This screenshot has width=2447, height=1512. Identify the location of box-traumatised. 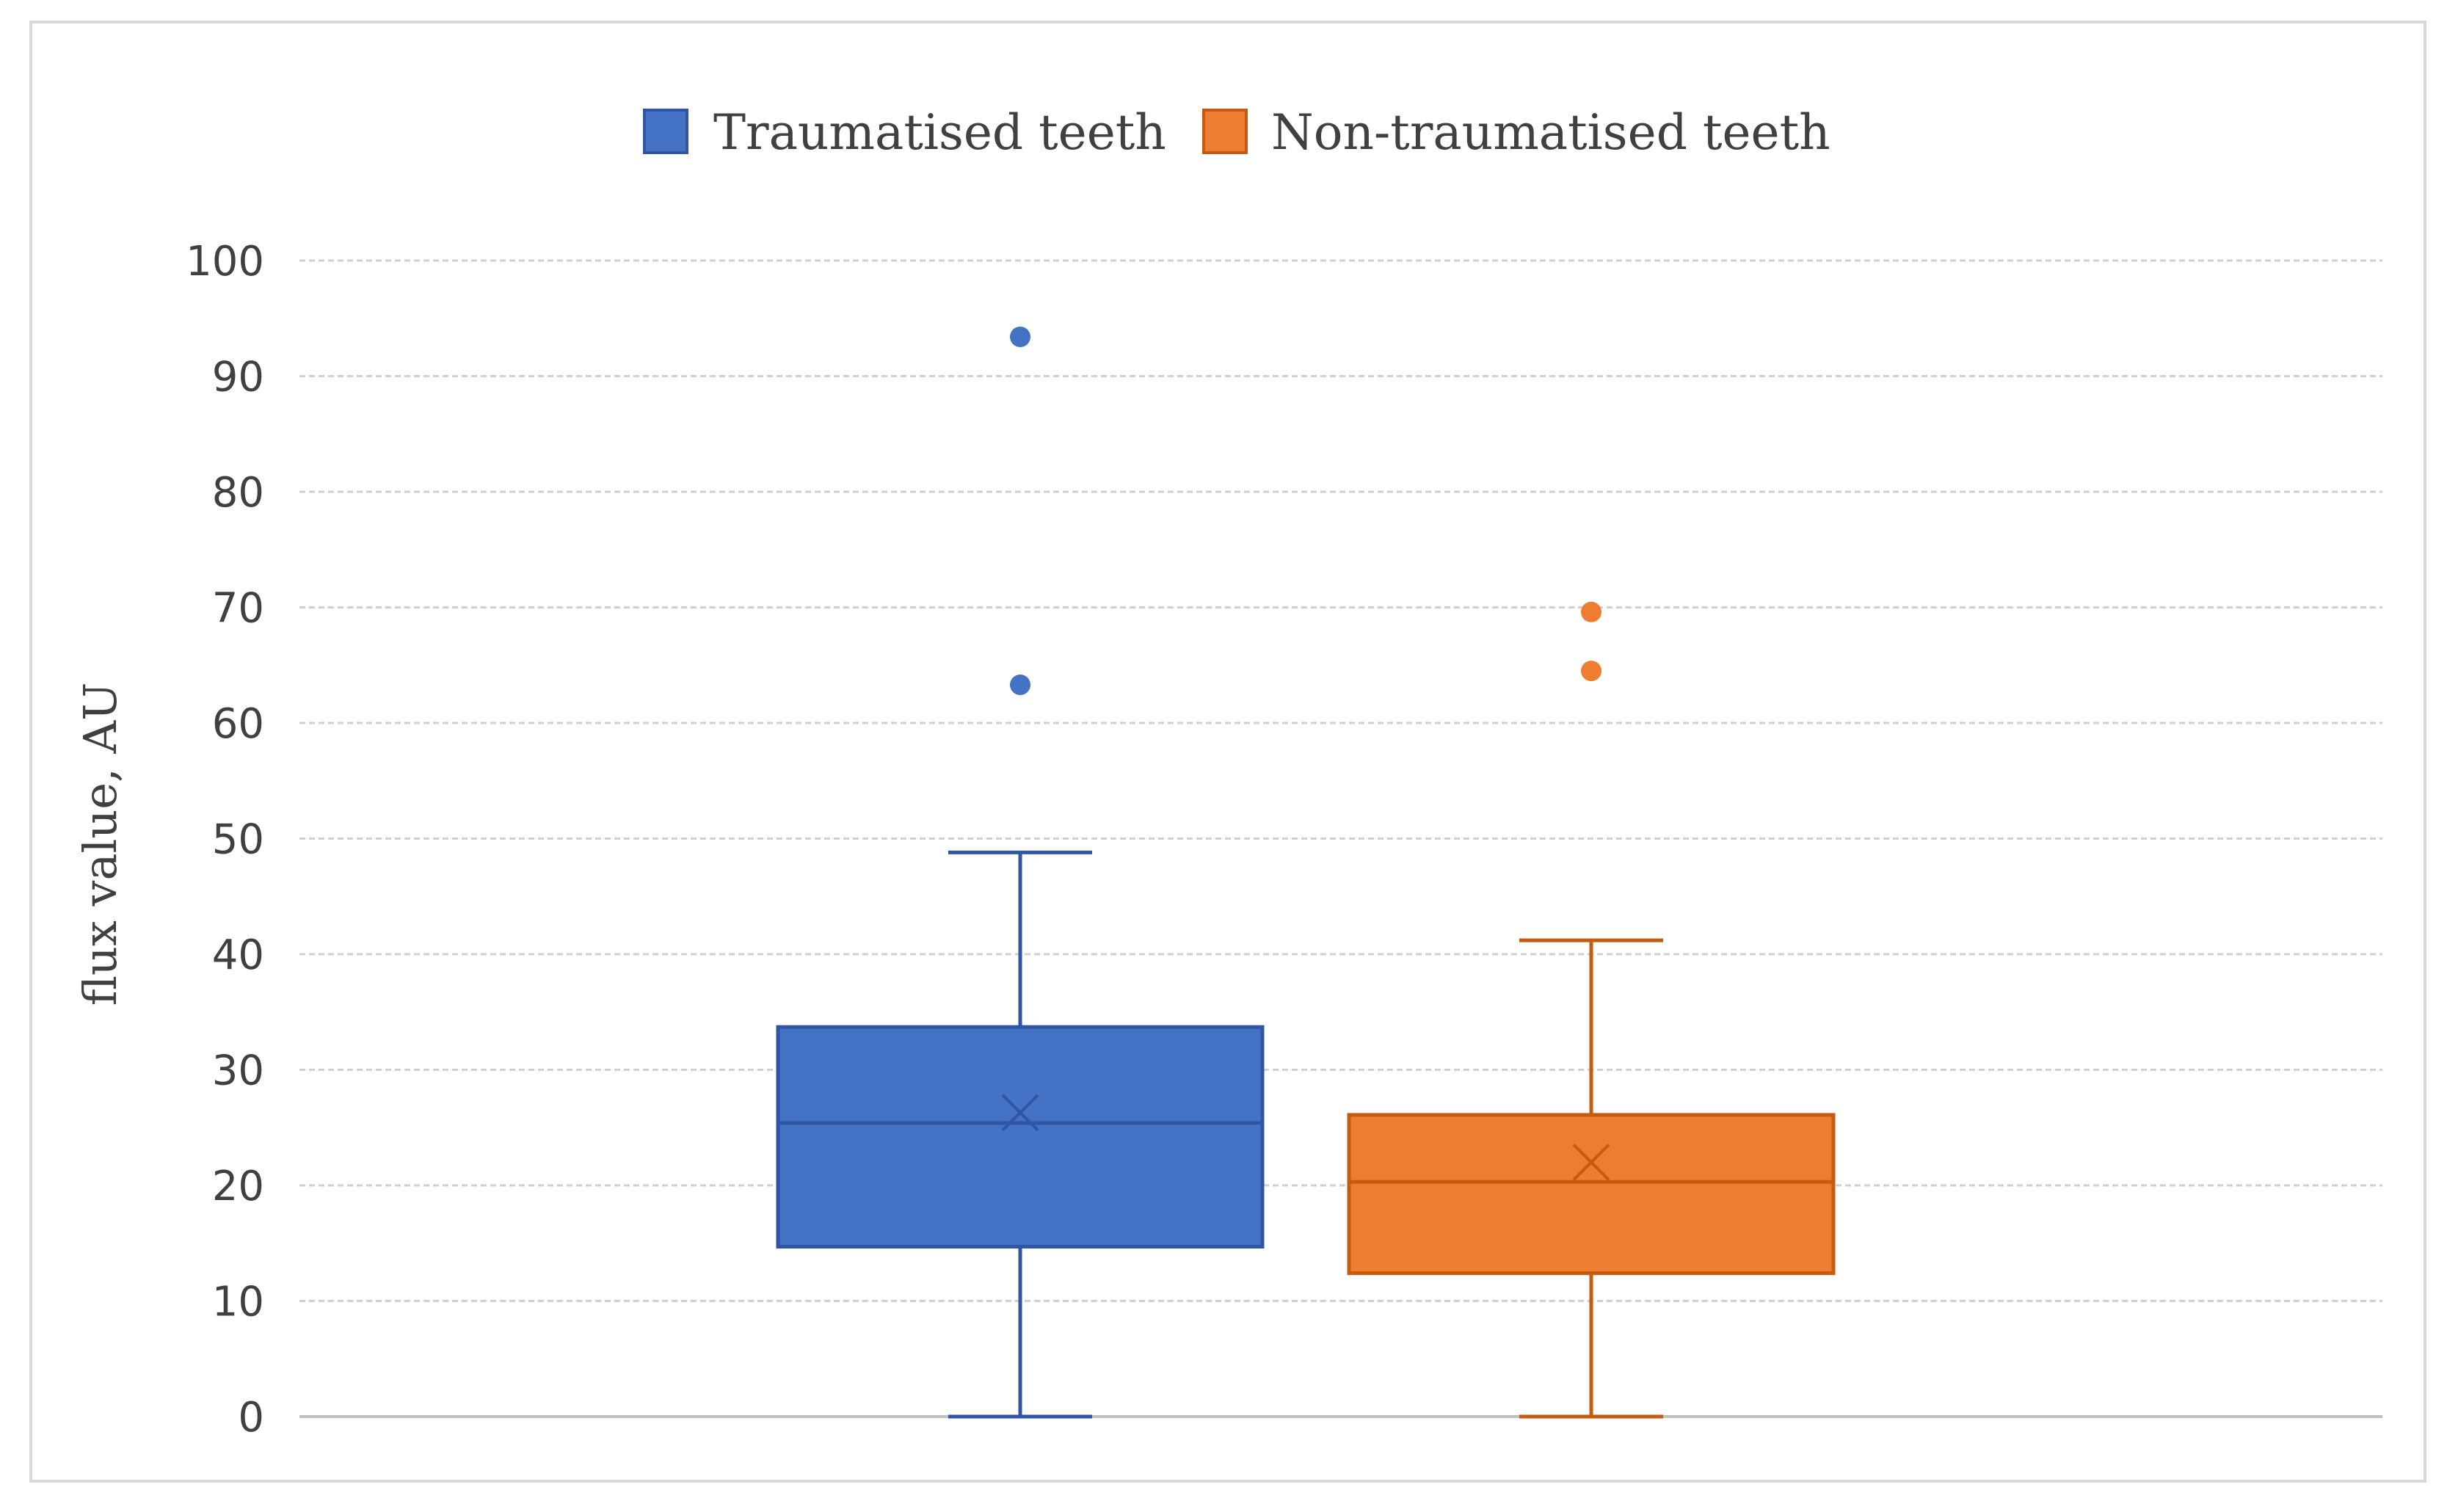
(1020, 872).